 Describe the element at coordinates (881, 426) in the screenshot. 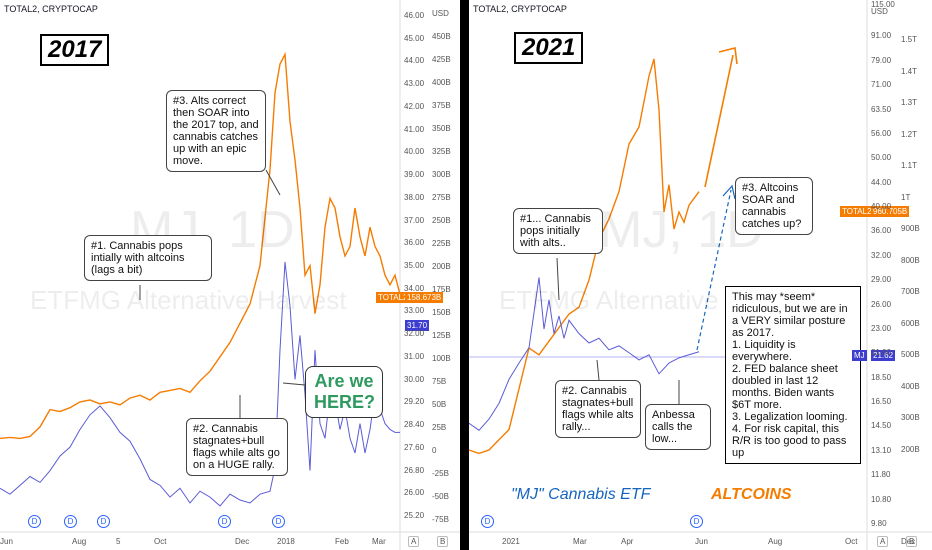

I see `price-tick: 14.50` at that location.